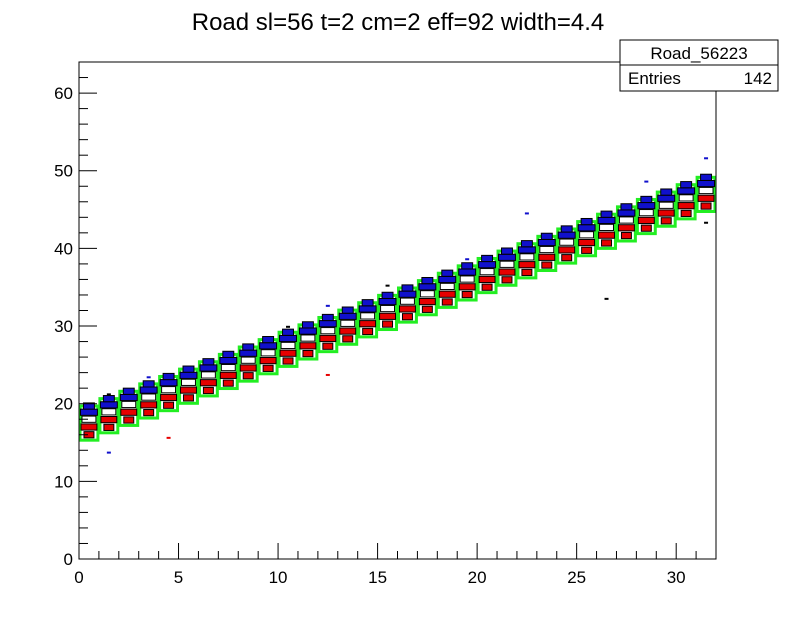  I want to click on stats-entries-value: 142, so click(758, 78).